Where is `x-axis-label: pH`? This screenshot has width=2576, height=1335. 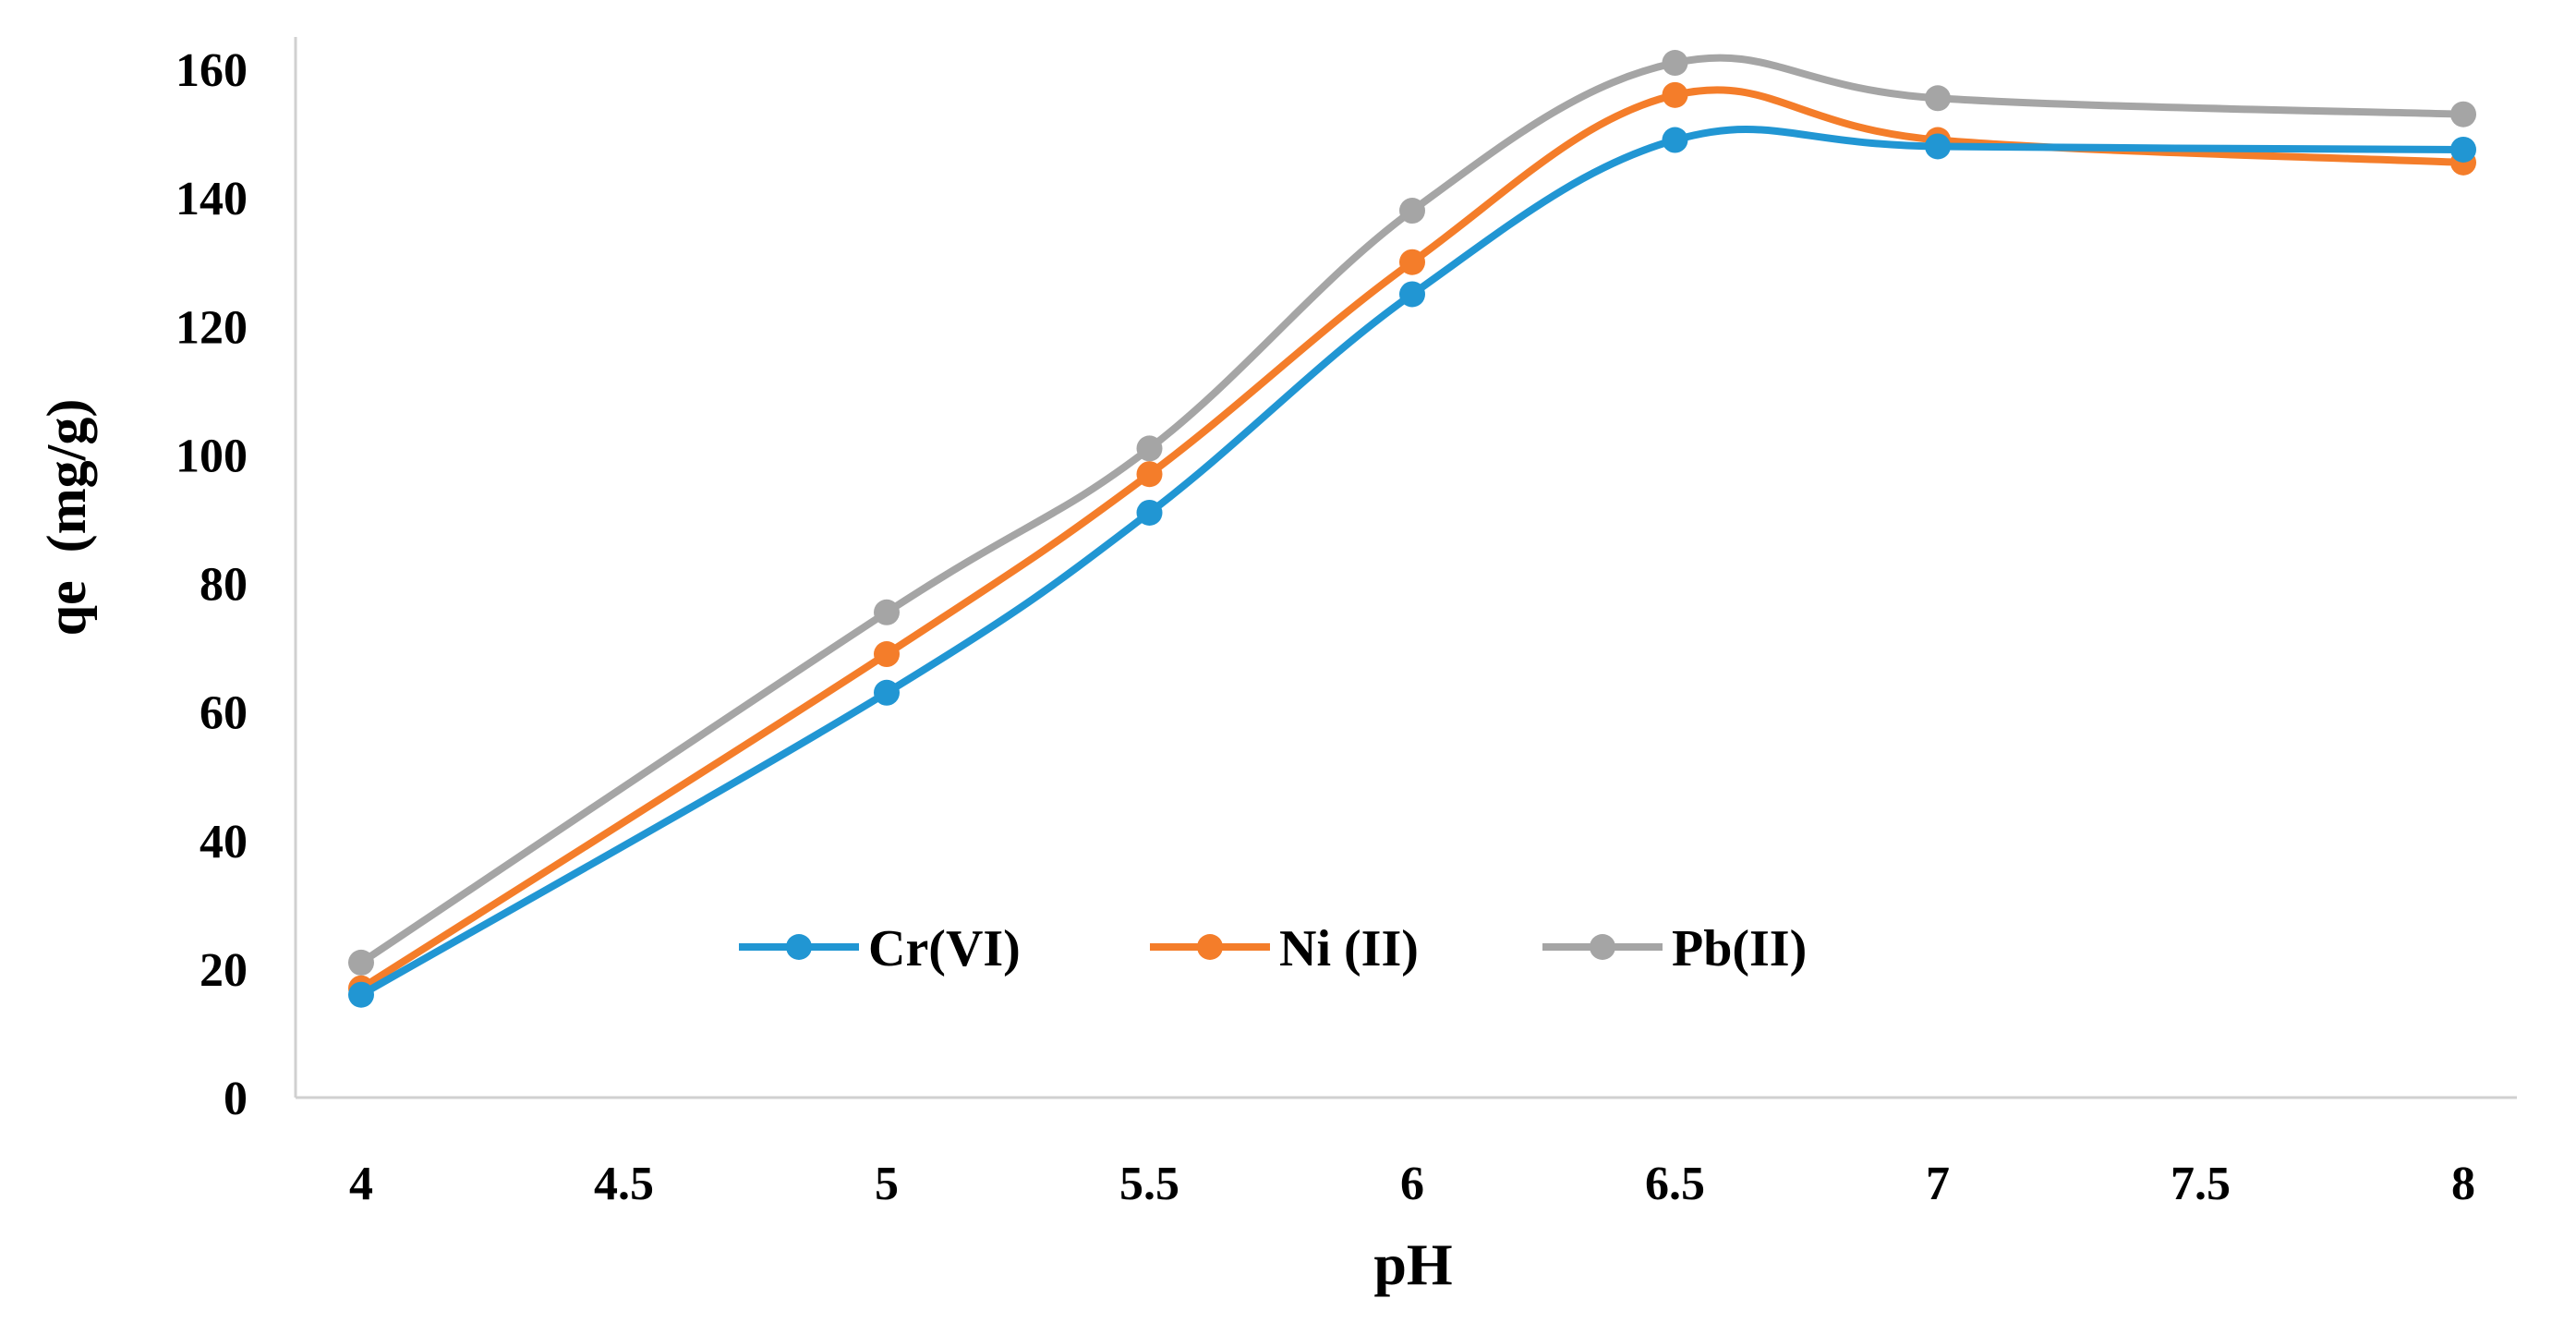
x-axis-label: pH is located at coordinates (1412, 1265).